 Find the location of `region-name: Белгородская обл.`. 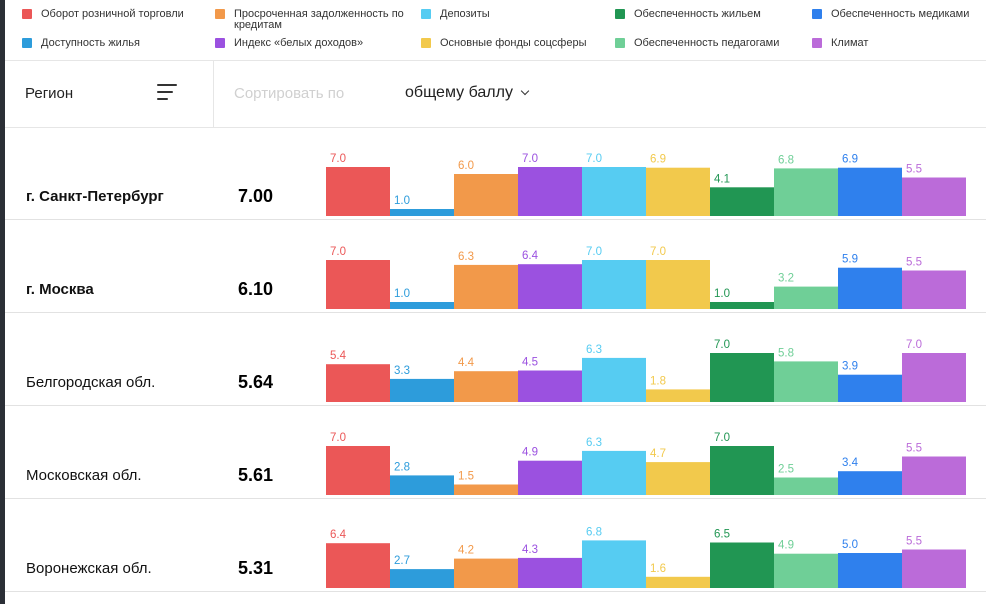

region-name: Белгородская обл. is located at coordinates (91, 382).